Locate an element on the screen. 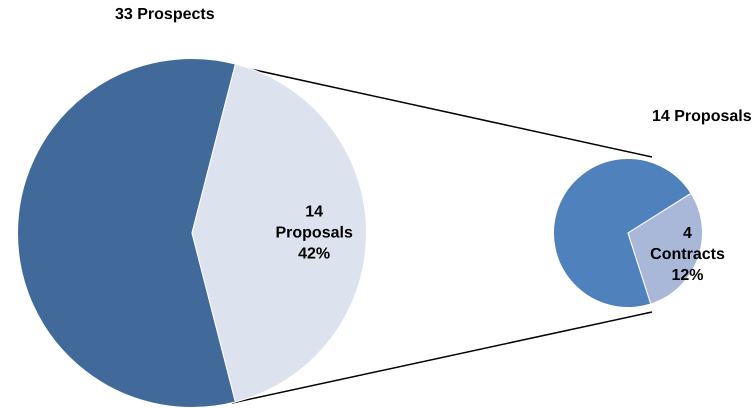 This screenshot has height=408, width=753. chart-title: 14 Proposals is located at coordinates (702, 117).